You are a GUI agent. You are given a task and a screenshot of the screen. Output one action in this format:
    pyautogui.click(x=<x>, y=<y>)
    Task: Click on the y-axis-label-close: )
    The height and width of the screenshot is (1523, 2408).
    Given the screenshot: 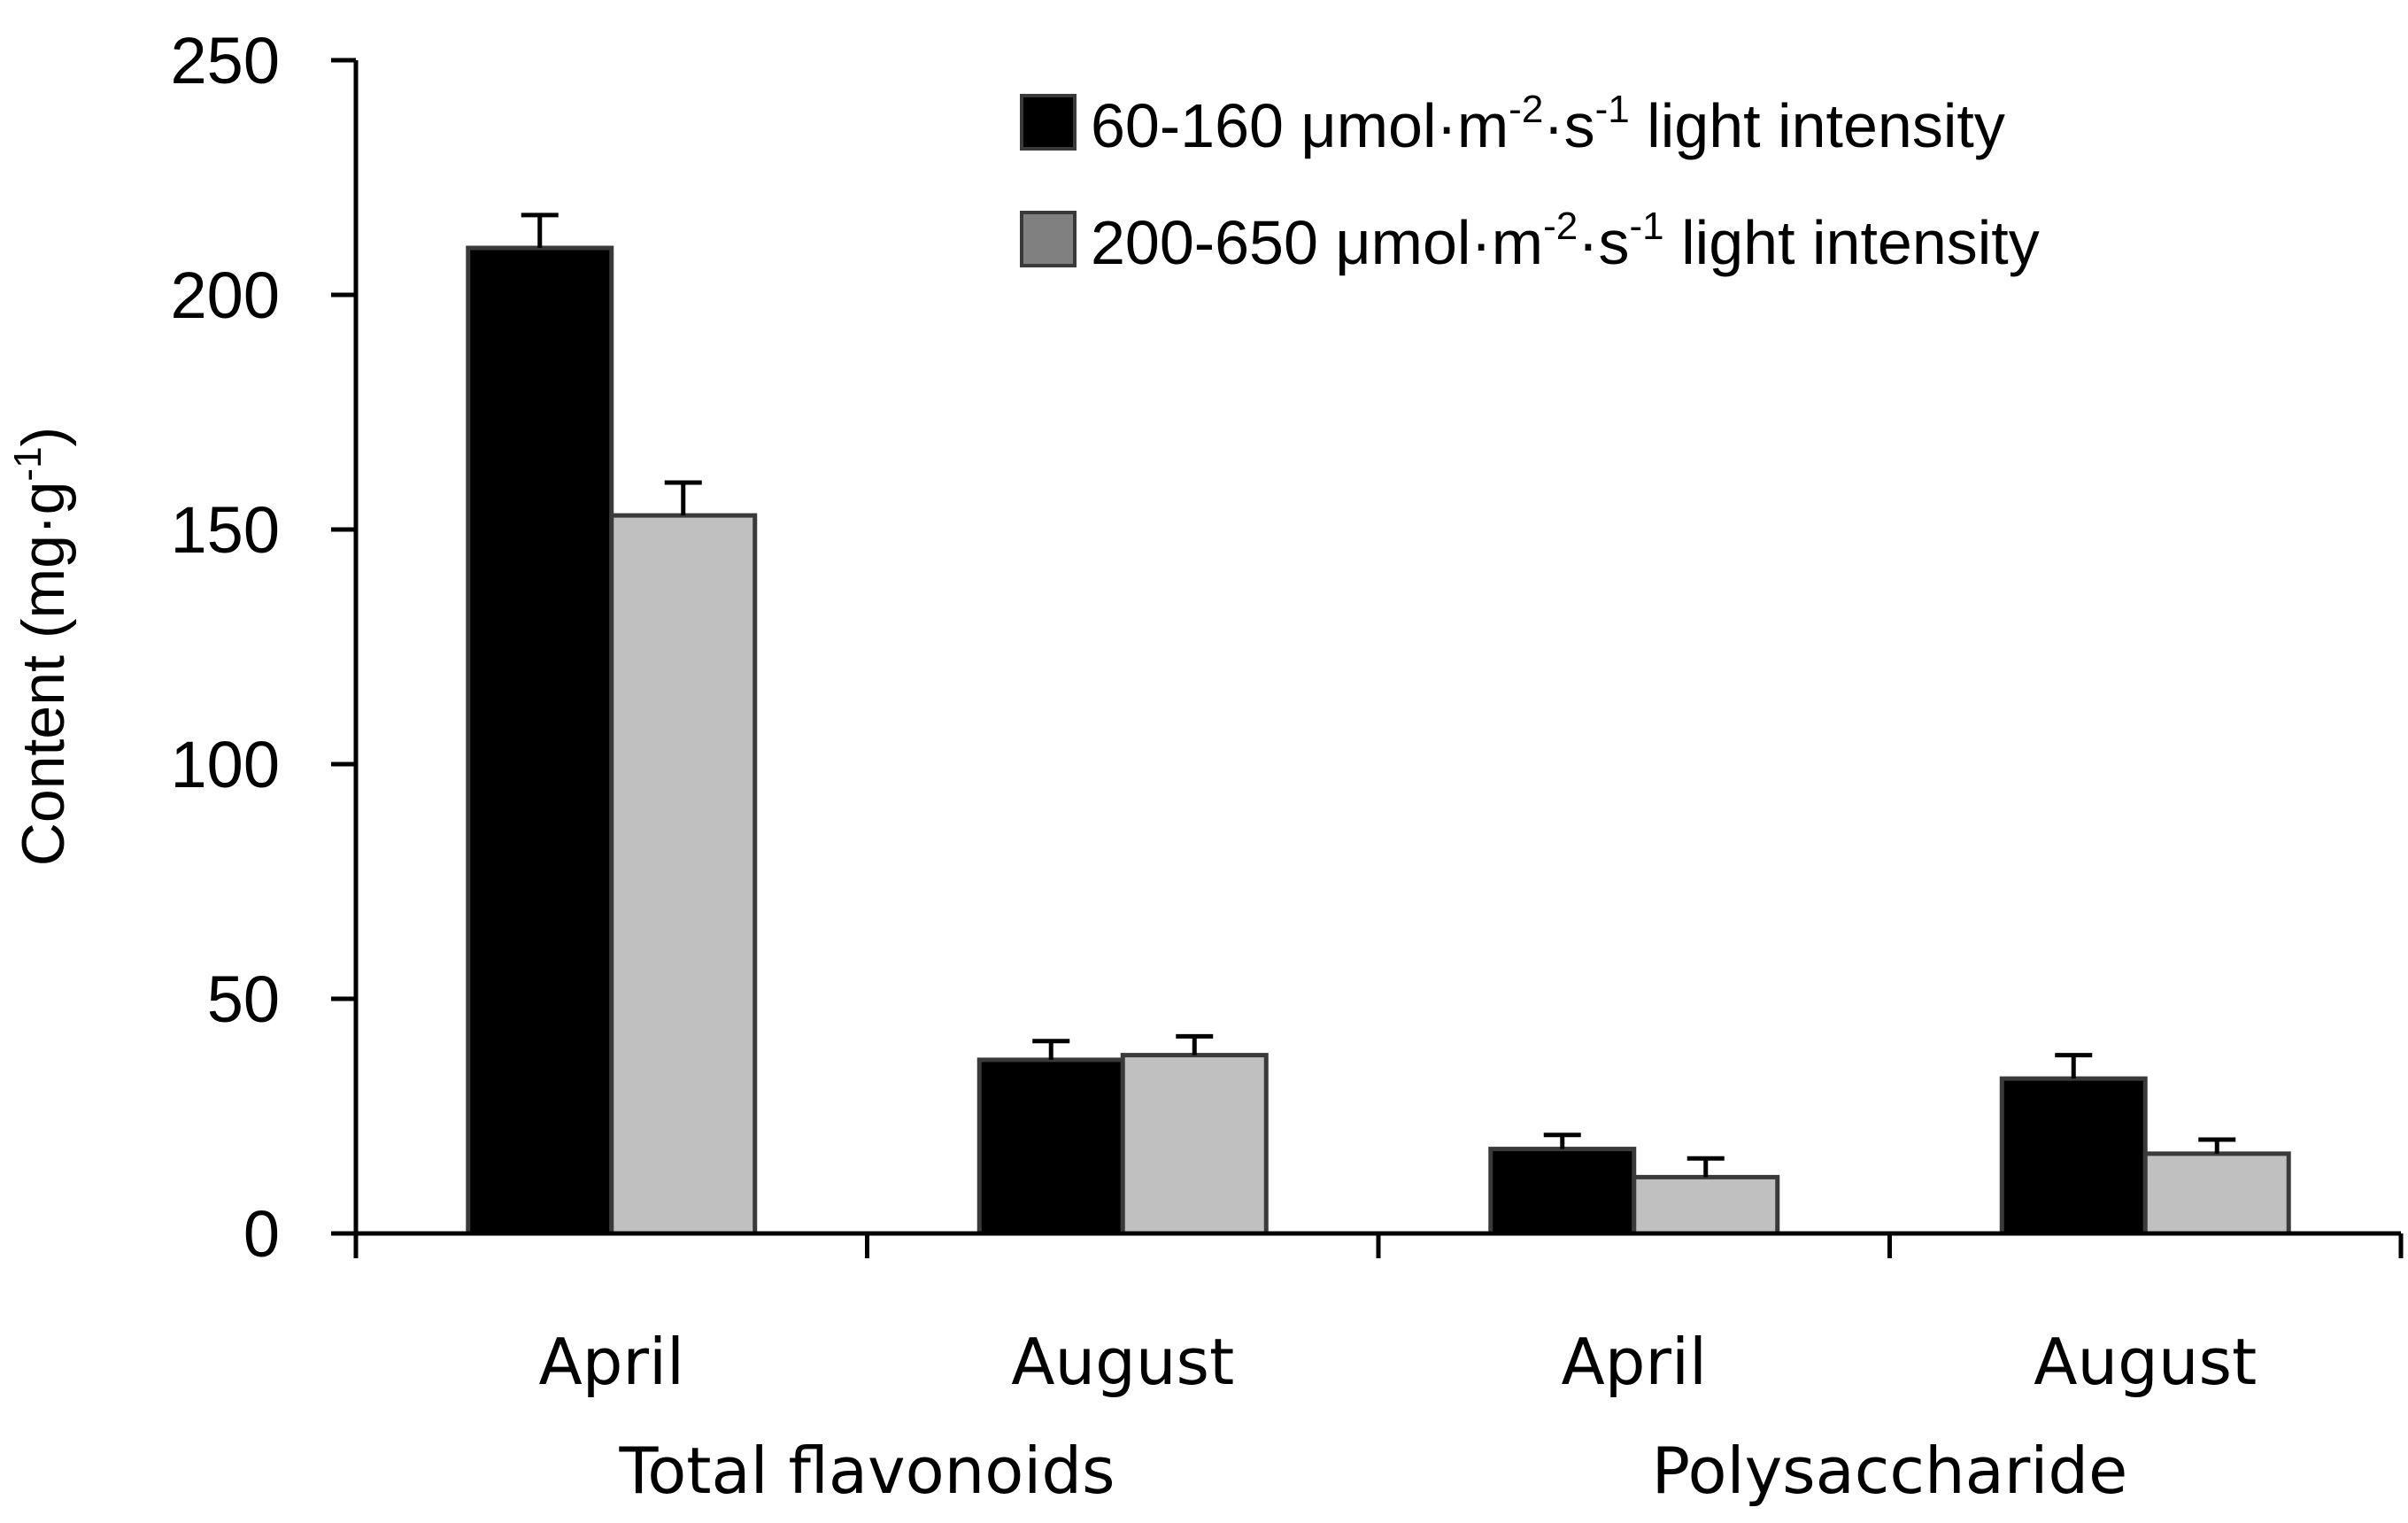 What is the action you would take?
    pyautogui.click(x=43, y=437)
    